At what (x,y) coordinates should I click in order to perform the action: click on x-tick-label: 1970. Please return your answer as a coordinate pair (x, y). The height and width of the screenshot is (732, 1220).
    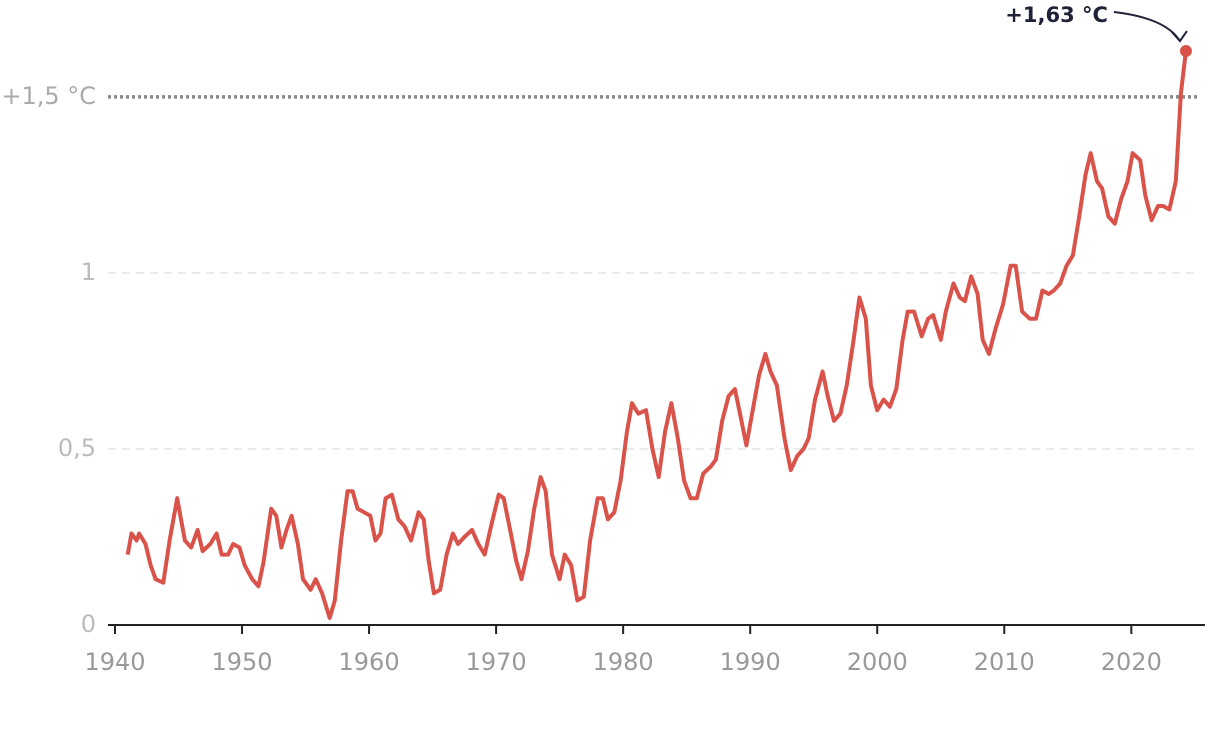
    Looking at the image, I should click on (496, 662).